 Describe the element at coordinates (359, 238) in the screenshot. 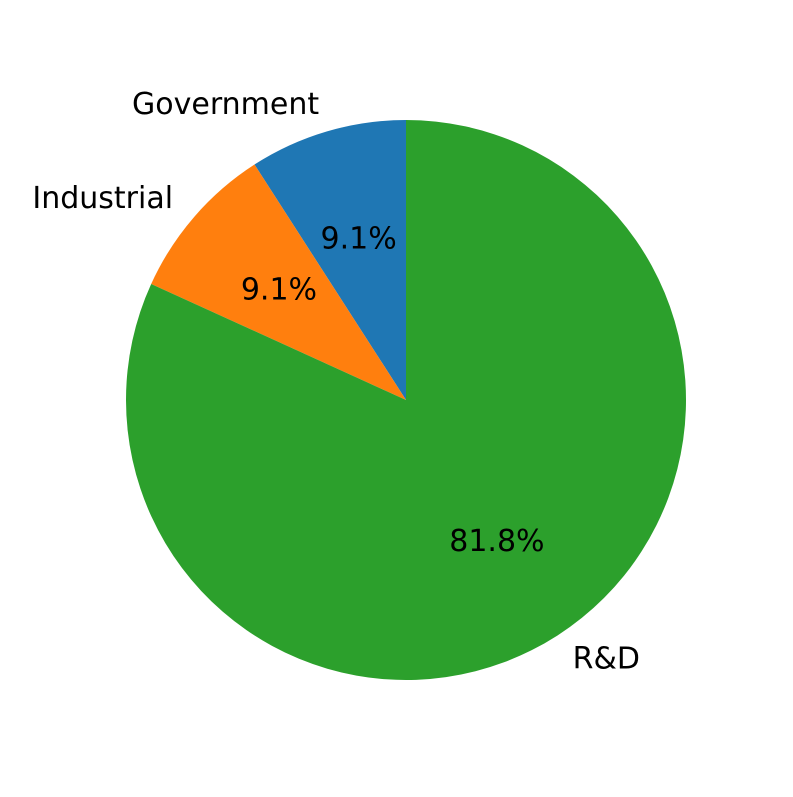

I see `pie-pct-label-government: 9.1%` at that location.